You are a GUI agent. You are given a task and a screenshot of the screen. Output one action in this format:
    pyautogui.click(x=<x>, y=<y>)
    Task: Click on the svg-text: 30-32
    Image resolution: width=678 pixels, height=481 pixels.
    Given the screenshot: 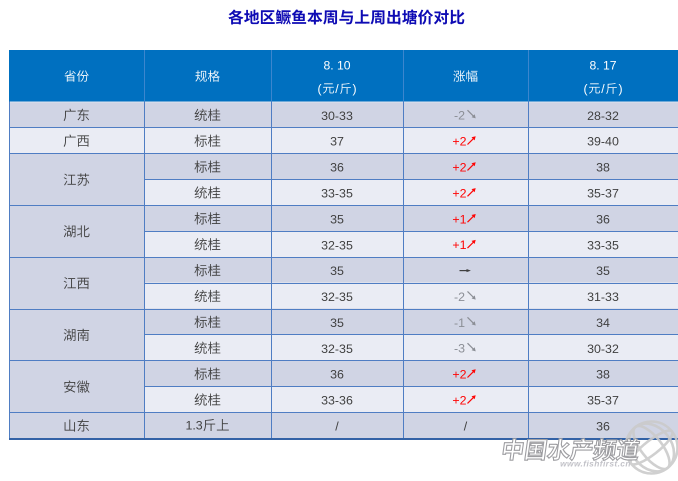 What is the action you would take?
    pyautogui.click(x=603, y=349)
    